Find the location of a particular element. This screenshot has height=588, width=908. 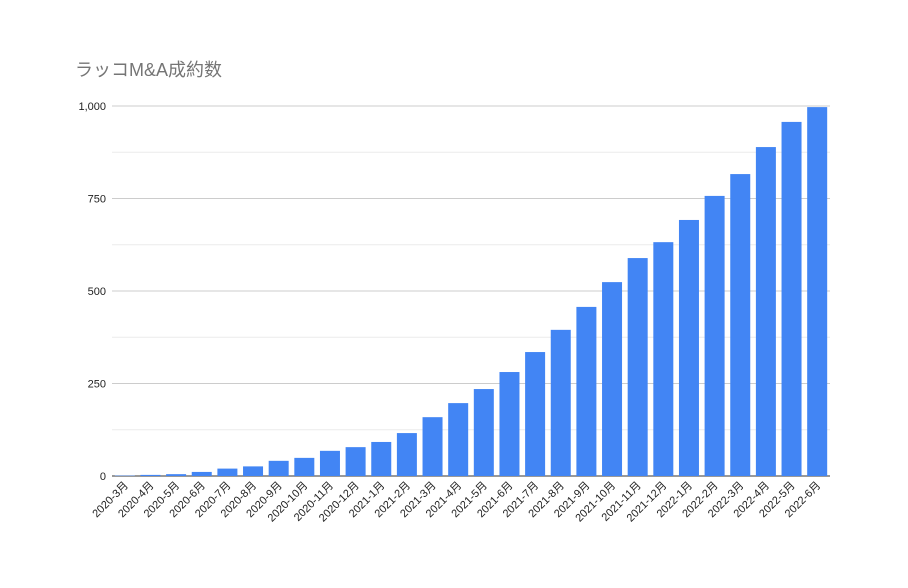

y-tick-label: 500 is located at coordinates (97, 292).